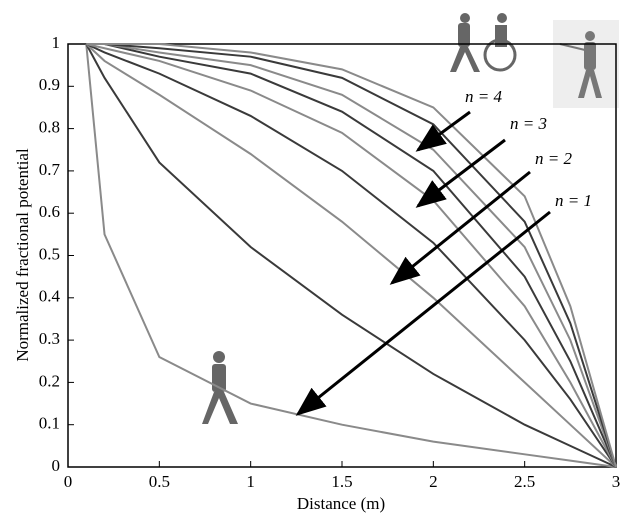 The height and width of the screenshot is (518, 622). Describe the element at coordinates (68, 481) in the screenshot. I see `x-tick-label: 0` at that location.